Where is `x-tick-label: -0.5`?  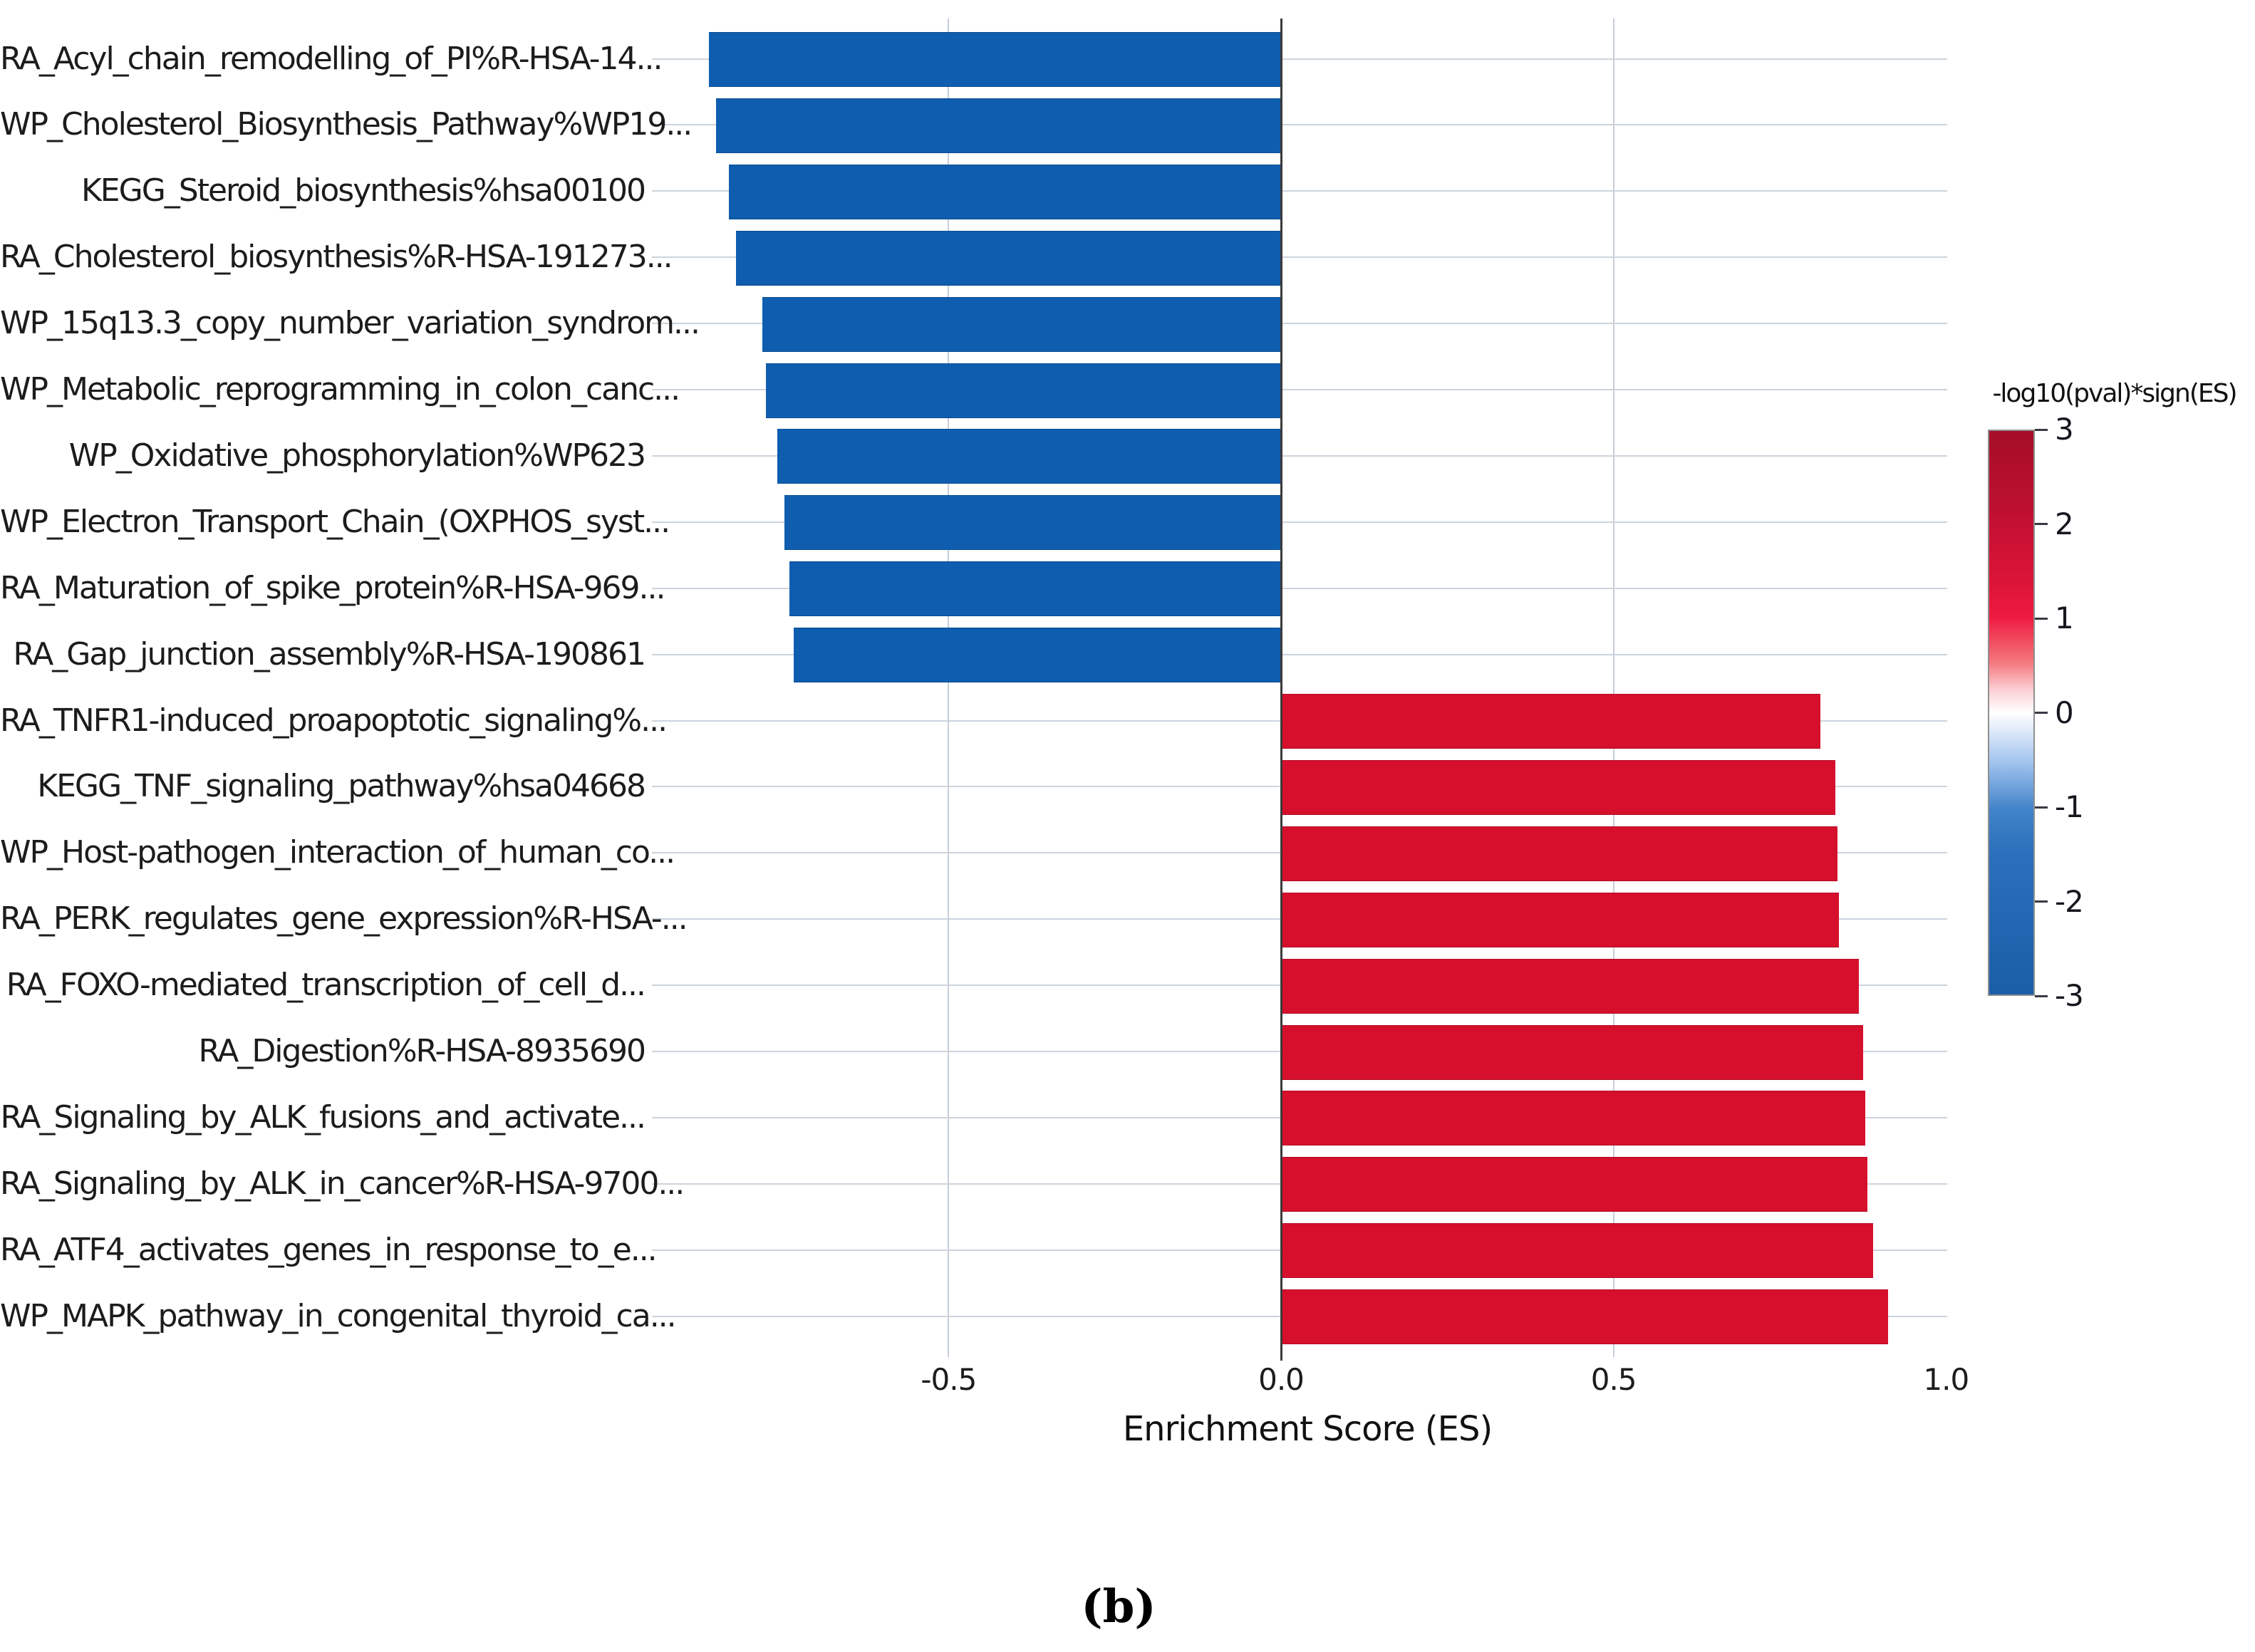 x-tick-label: -0.5 is located at coordinates (949, 1379).